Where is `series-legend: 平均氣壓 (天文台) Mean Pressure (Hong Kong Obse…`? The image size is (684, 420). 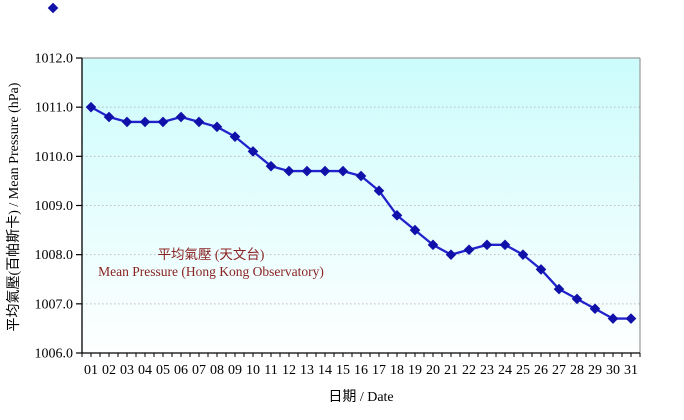
series-legend: 平均氣壓 (天文台) Mean Pressure (Hong Kong Obse… is located at coordinates (211, 263).